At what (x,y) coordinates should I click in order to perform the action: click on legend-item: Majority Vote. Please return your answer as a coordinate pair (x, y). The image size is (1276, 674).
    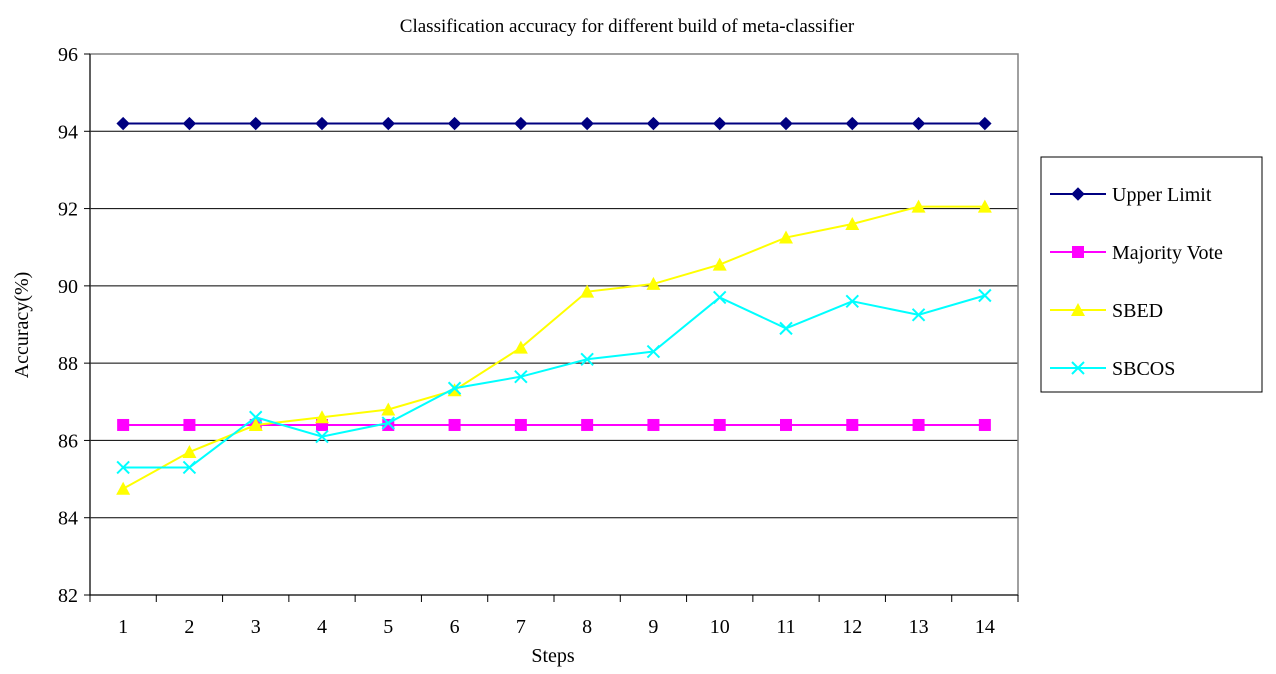
    Looking at the image, I should click on (1136, 253).